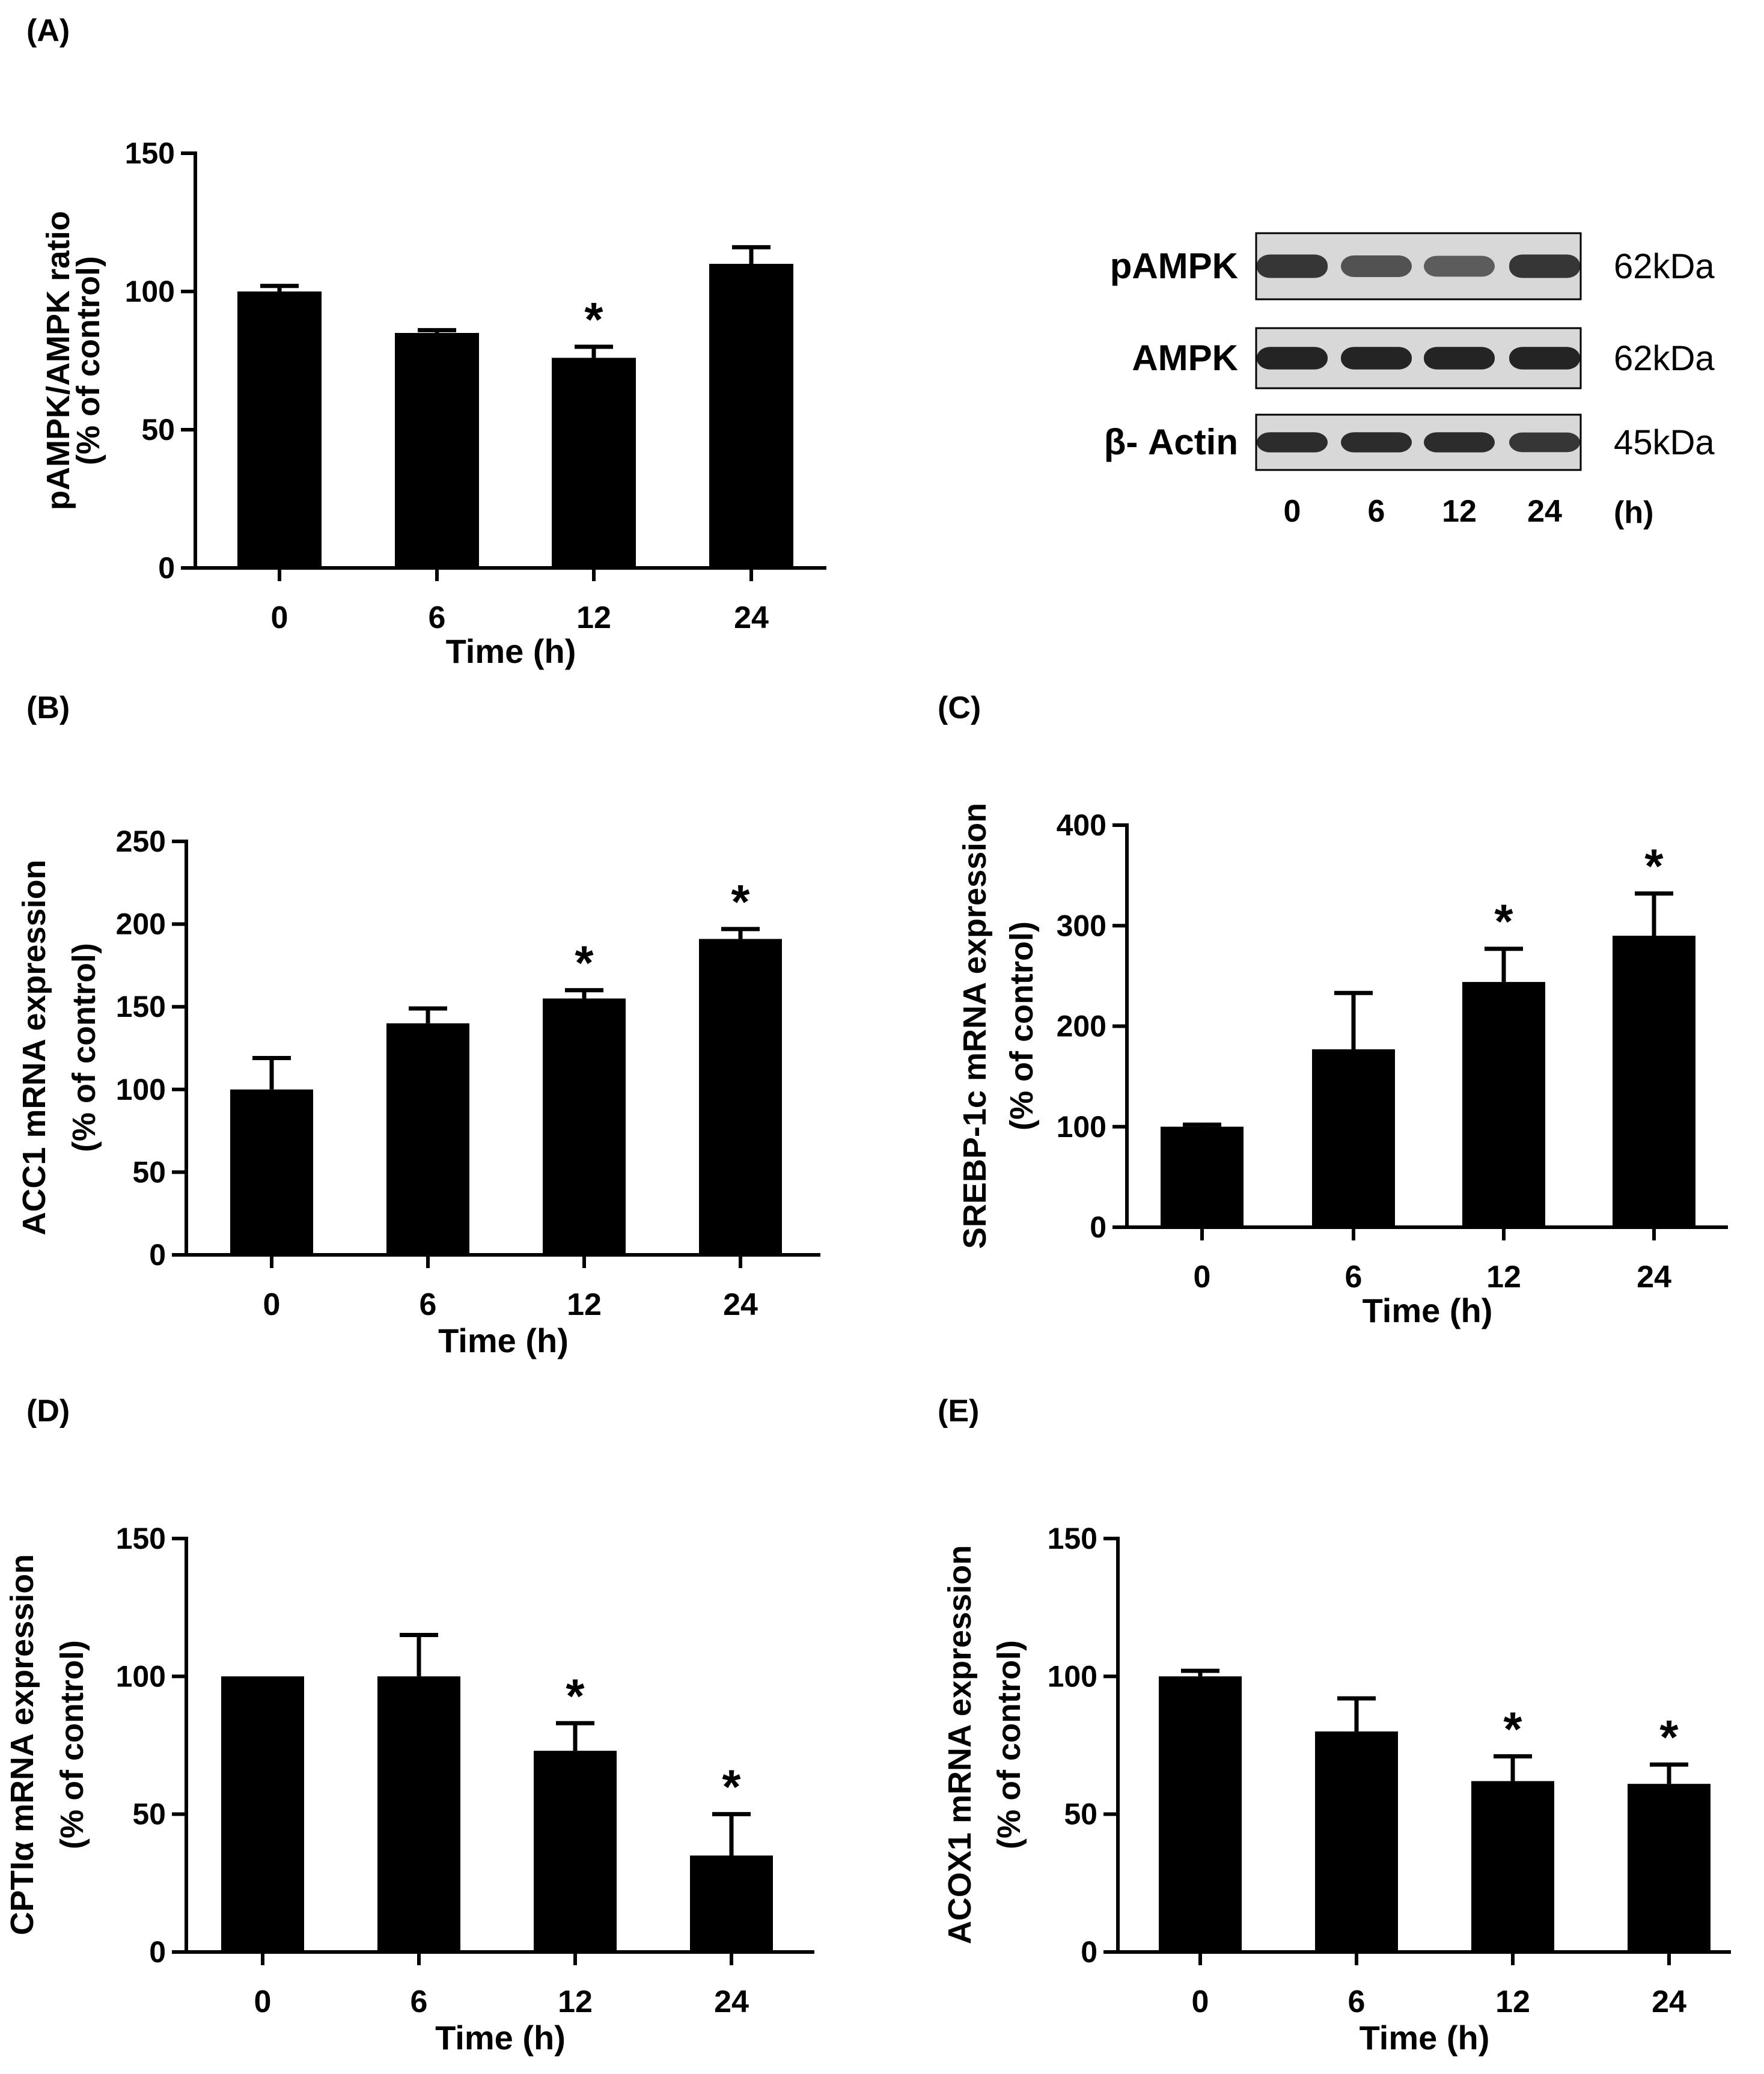  I want to click on y-axis-label: SREBP-1c mRNA expression, so click(975, 1026).